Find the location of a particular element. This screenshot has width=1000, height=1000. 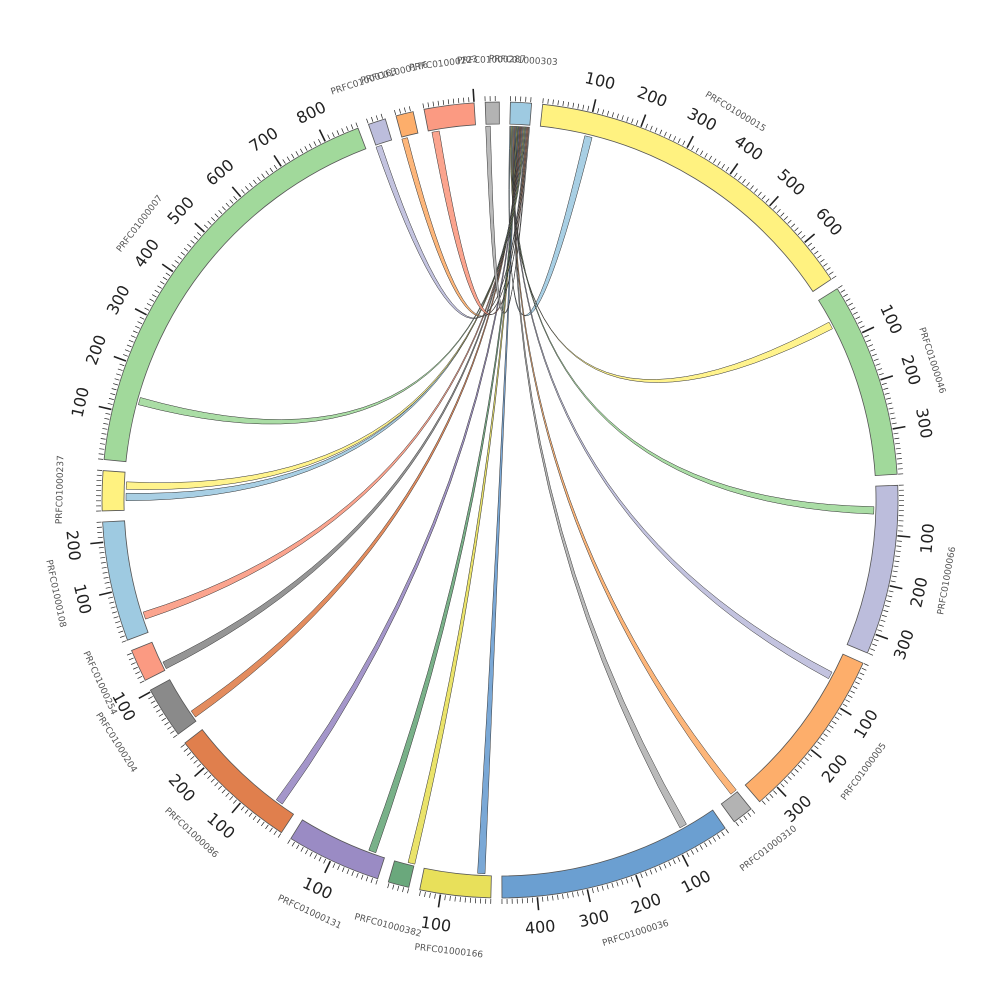

tick-label: 500 is located at coordinates (180, 210).